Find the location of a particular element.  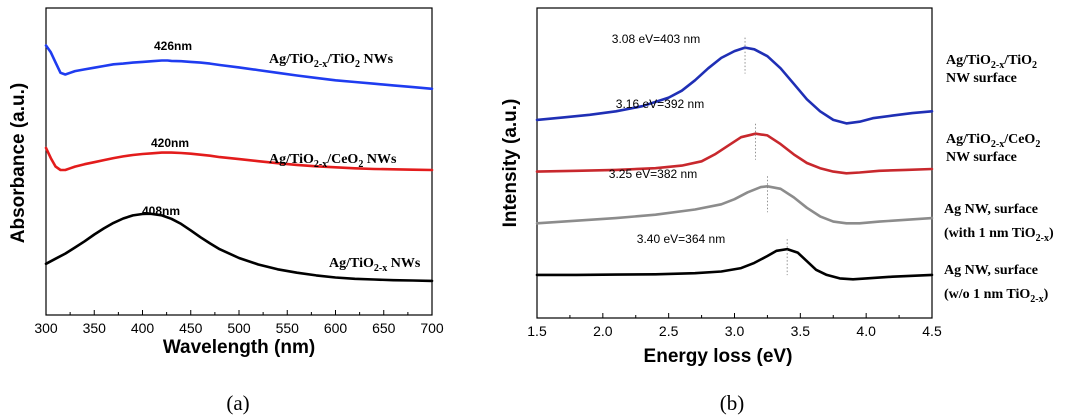

svg-text: Ag/TiO2-x/CeO2 is located at coordinates (993, 141).